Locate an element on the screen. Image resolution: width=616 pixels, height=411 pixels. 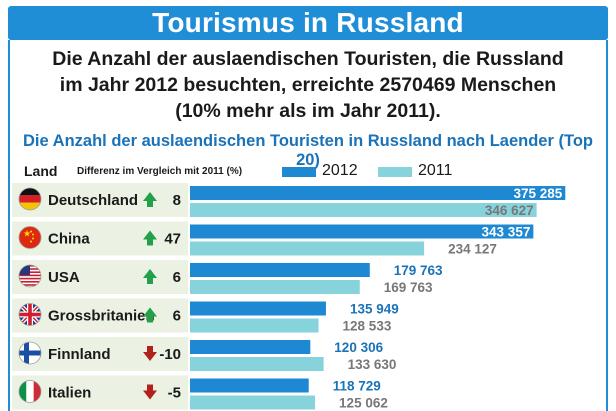
country-label: Finnland is located at coordinates (79, 354).